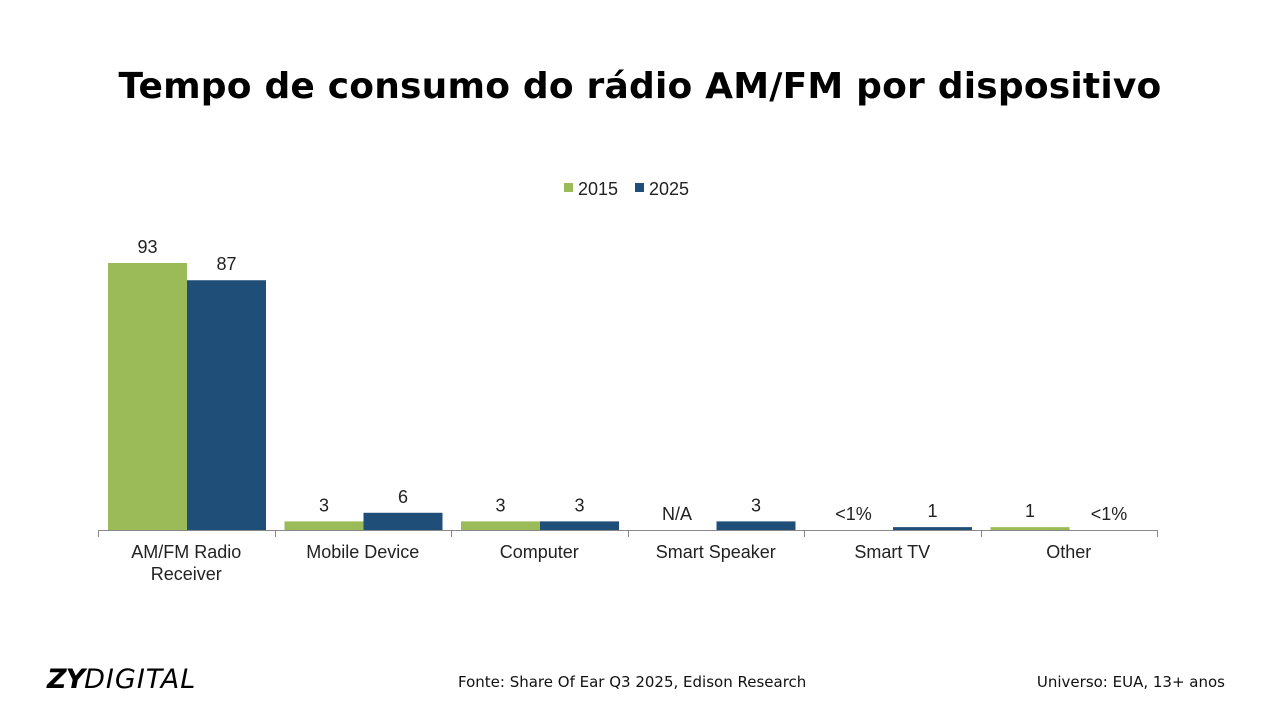 Image resolution: width=1280 pixels, height=720 pixels. I want to click on data-label: 93, so click(147, 247).